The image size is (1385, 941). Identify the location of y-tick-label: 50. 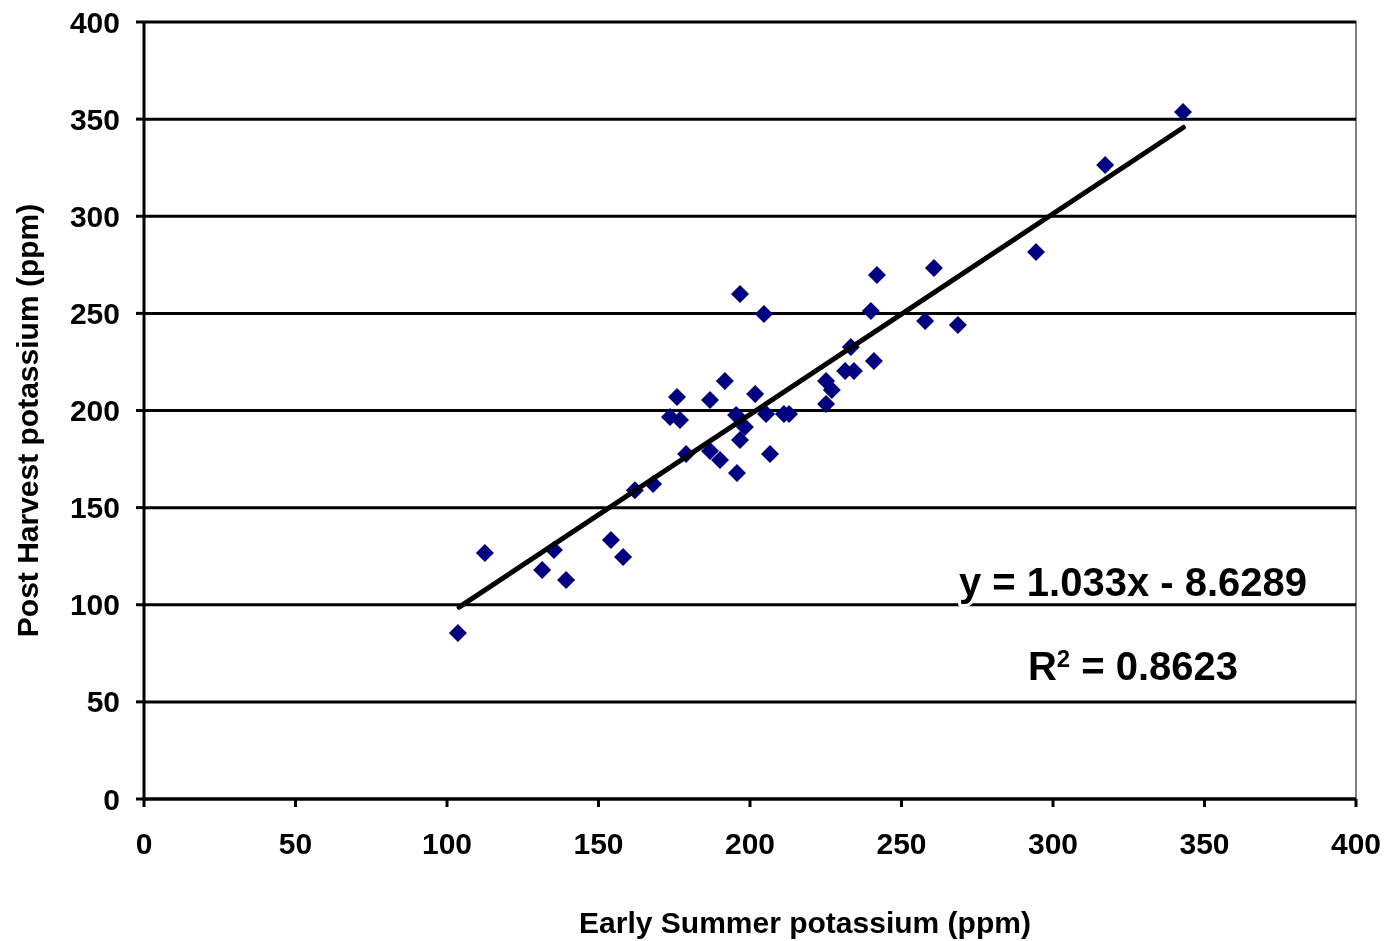
(103, 702).